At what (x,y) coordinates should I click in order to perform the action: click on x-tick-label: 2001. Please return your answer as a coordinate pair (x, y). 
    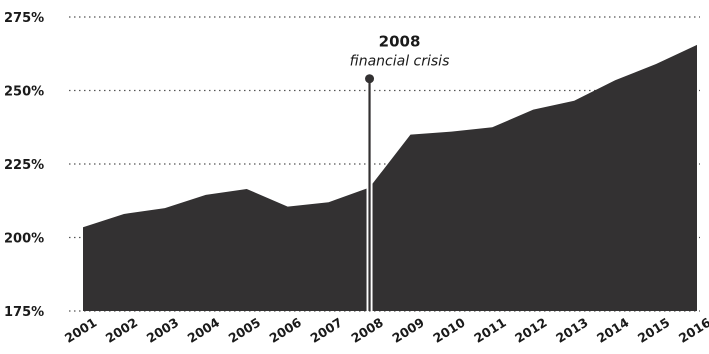
    Looking at the image, I should click on (80, 330).